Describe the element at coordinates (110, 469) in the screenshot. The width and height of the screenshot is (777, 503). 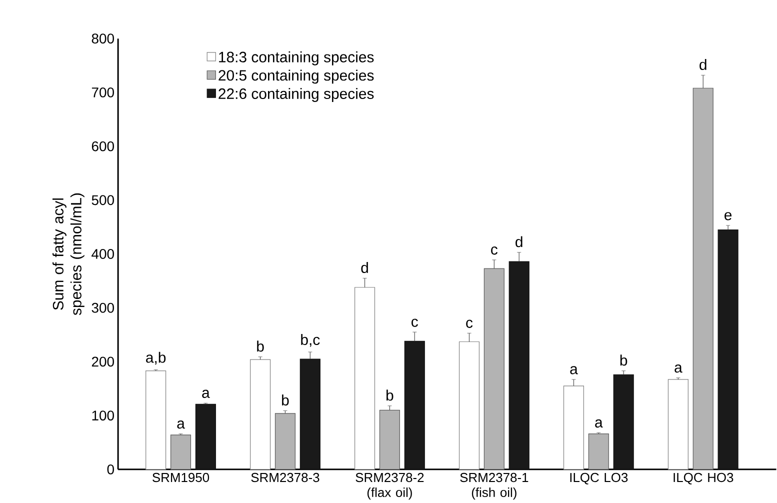
I see `y-tick-label: 0` at that location.